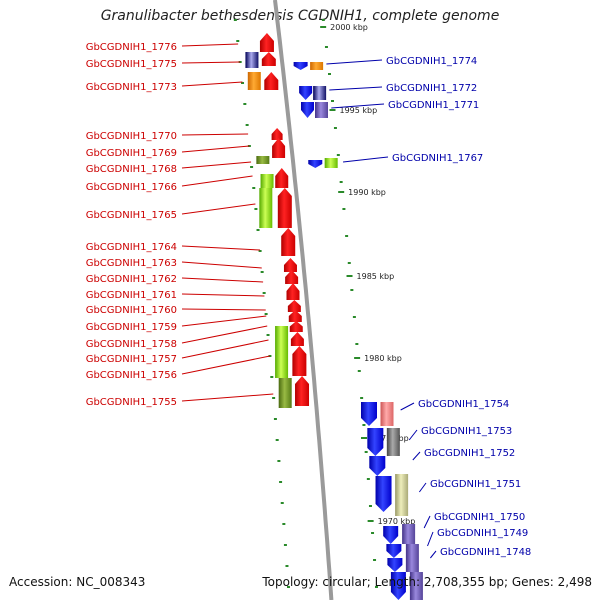 The height and width of the screenshot is (600, 600). What do you see at coordinates (131, 402) in the screenshot?
I see `left-gene-label: GbCGDNIH1_1755` at bounding box center [131, 402].